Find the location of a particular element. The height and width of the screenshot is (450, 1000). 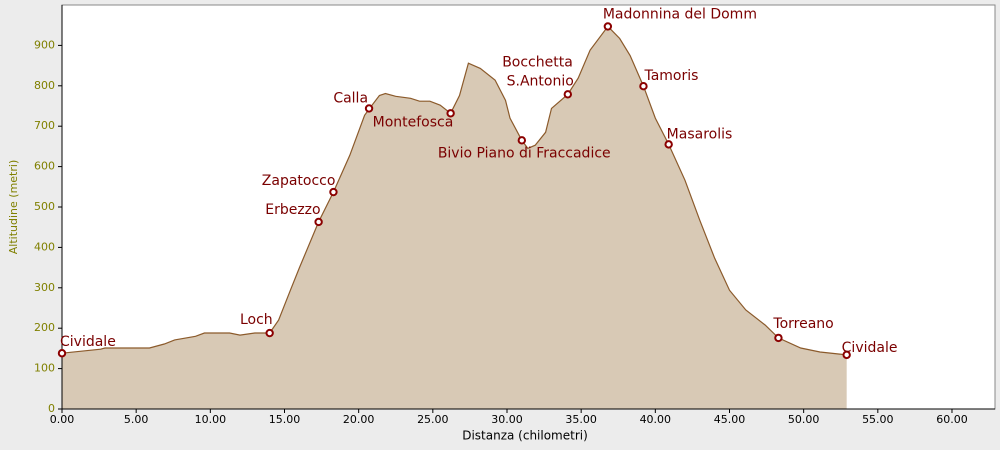

waypoint-label: S.Antonio is located at coordinates (540, 81).